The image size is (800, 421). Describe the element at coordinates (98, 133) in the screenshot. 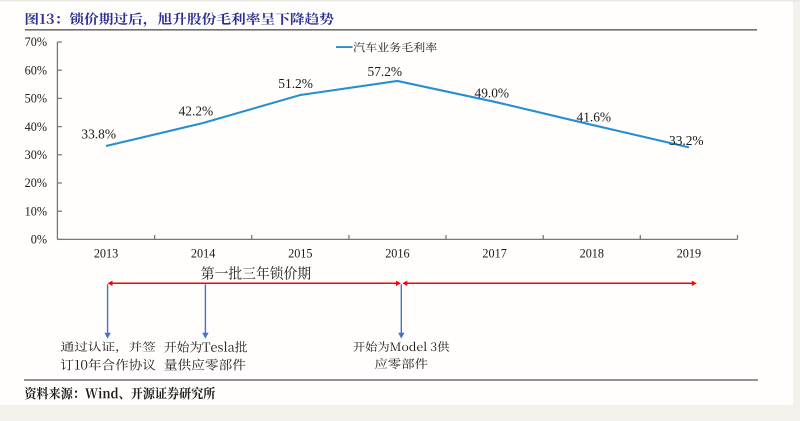

I see `svg-text: 33.8%` at that location.